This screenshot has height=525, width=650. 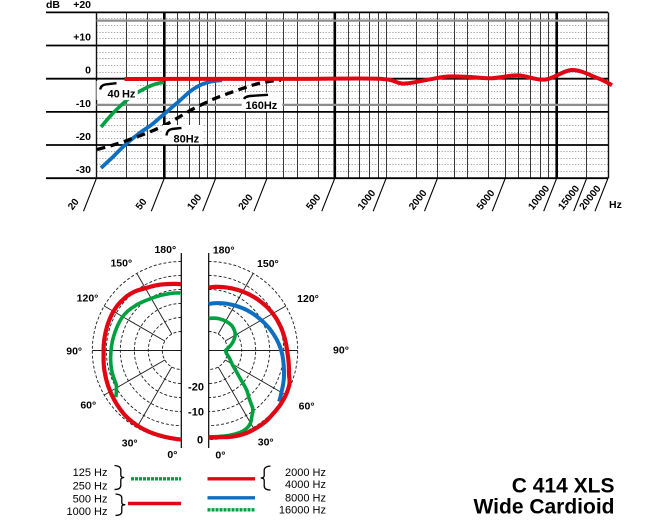 I want to click on svg-text: C 414 XLS, so click(x=563, y=486).